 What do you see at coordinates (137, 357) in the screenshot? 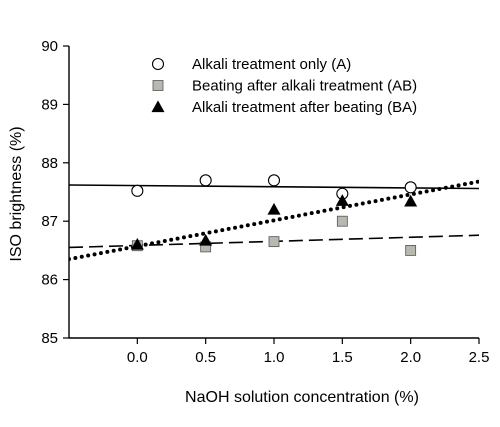
I see `x-tick-label: 0.0` at bounding box center [137, 357].